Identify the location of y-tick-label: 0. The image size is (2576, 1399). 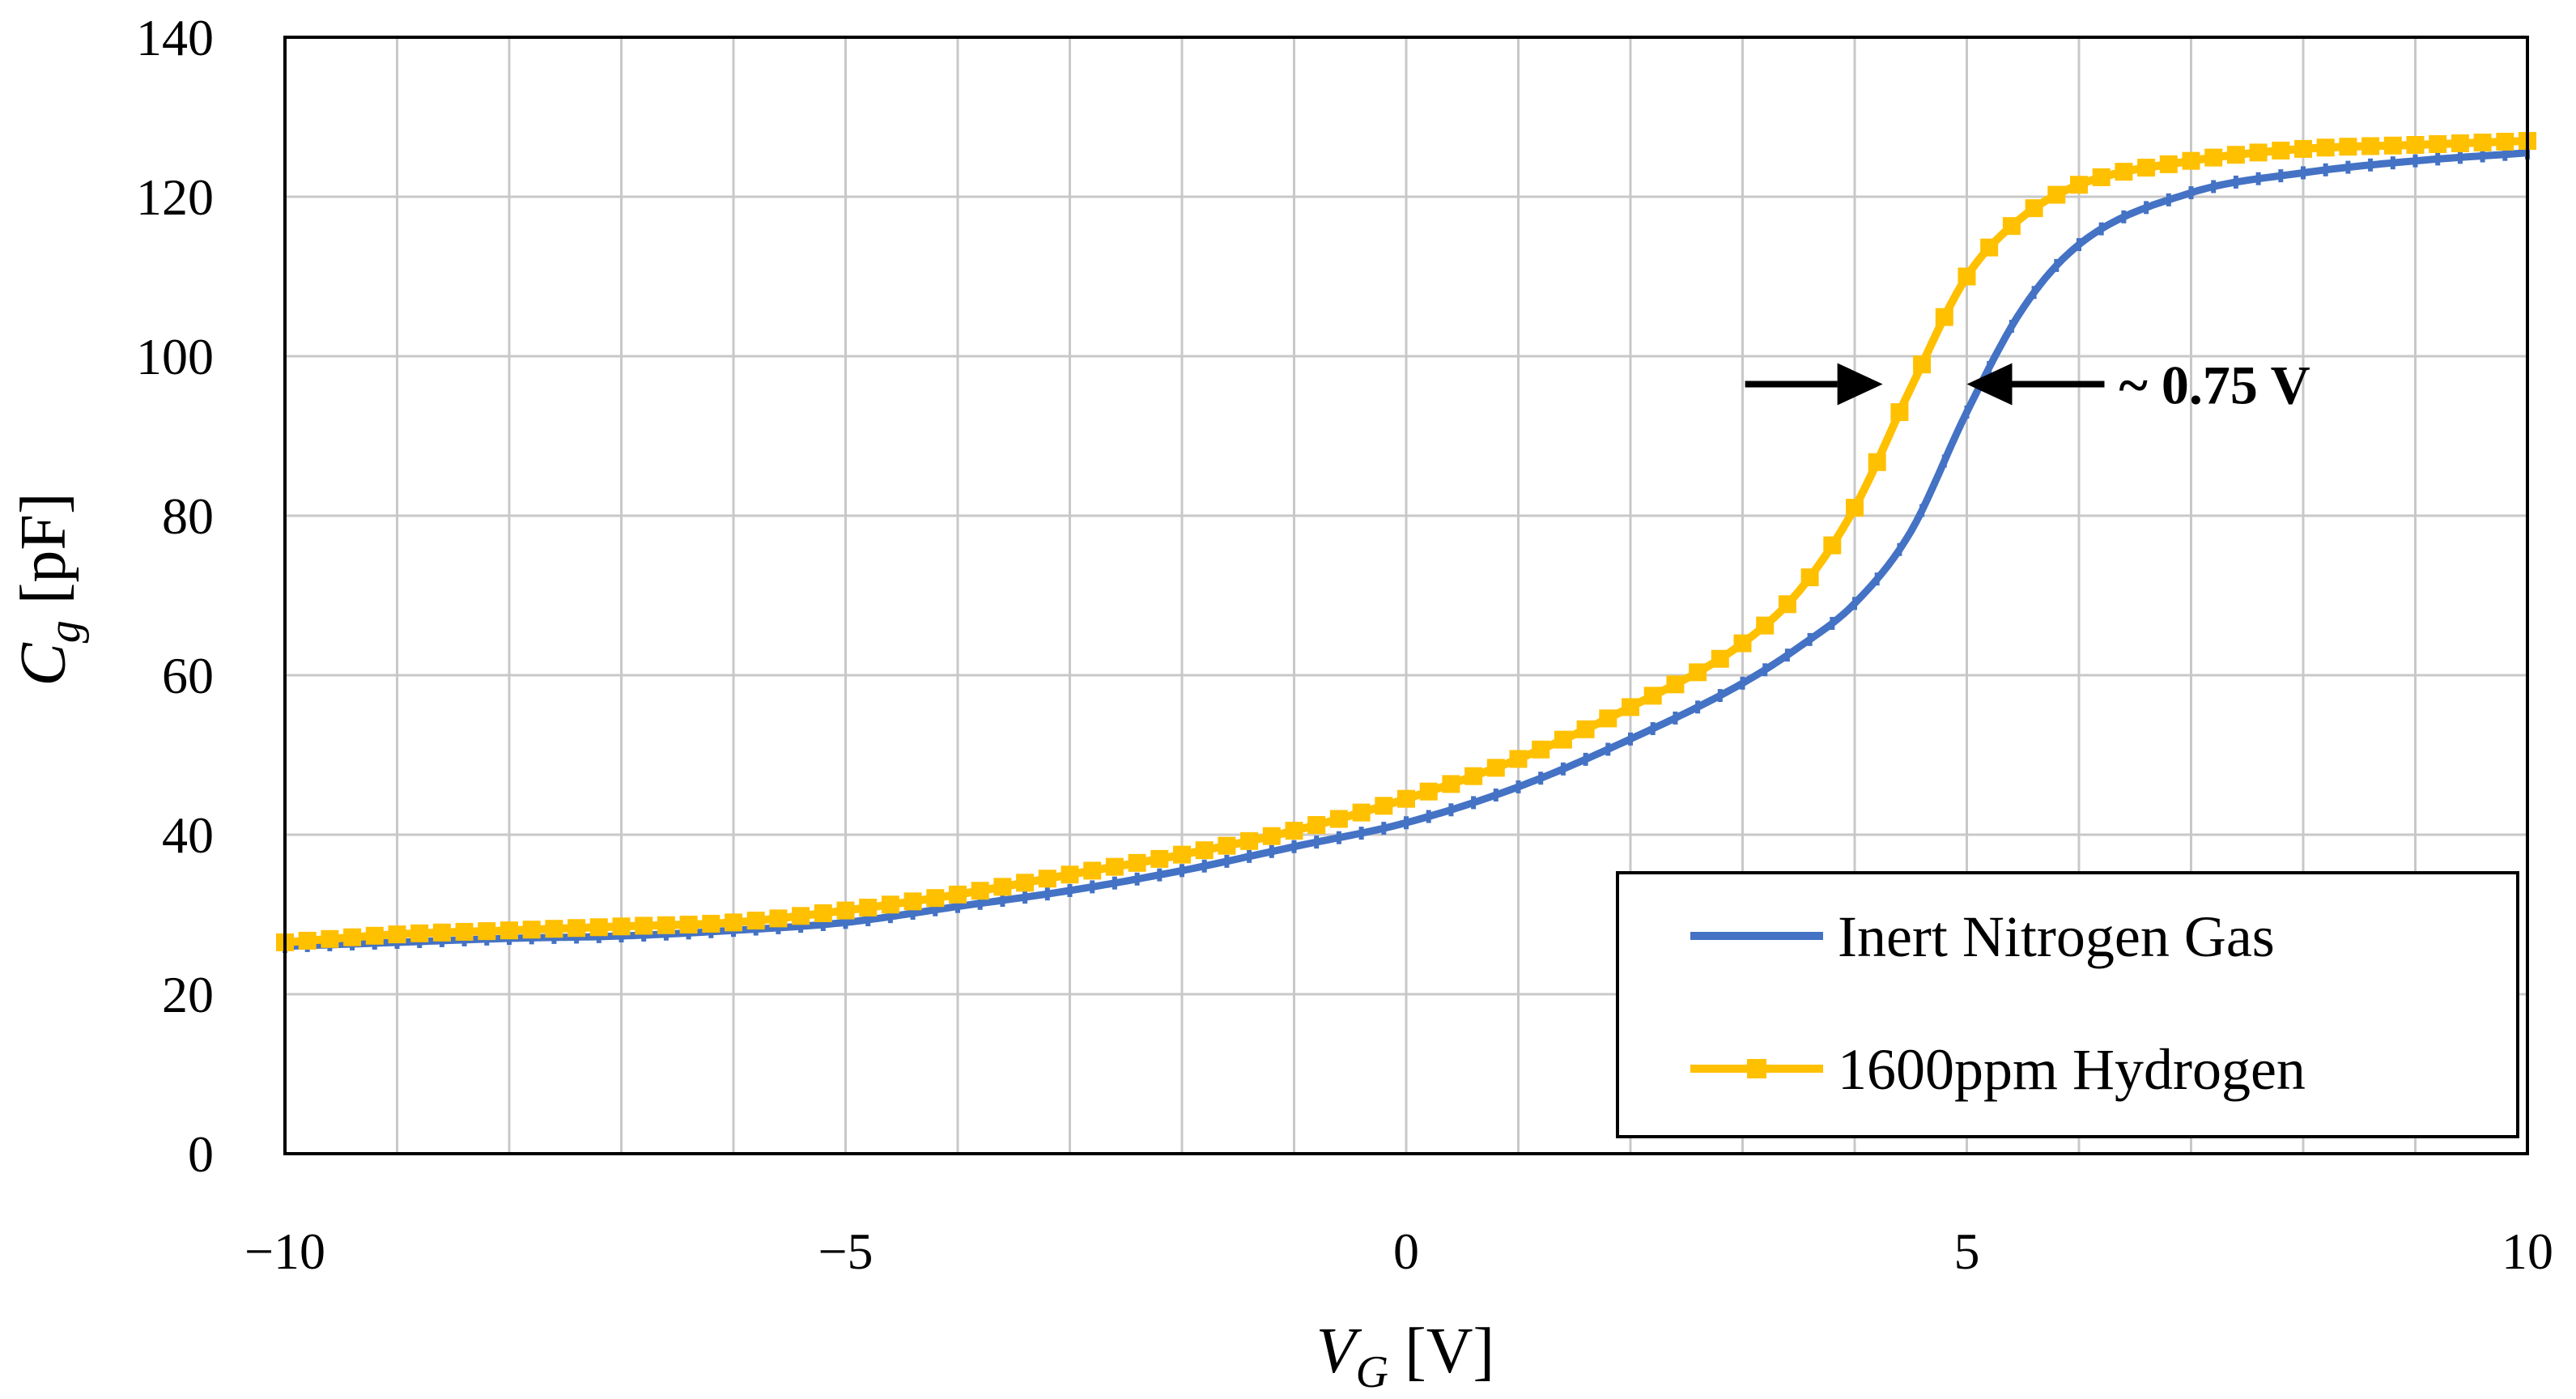
(201, 1154).